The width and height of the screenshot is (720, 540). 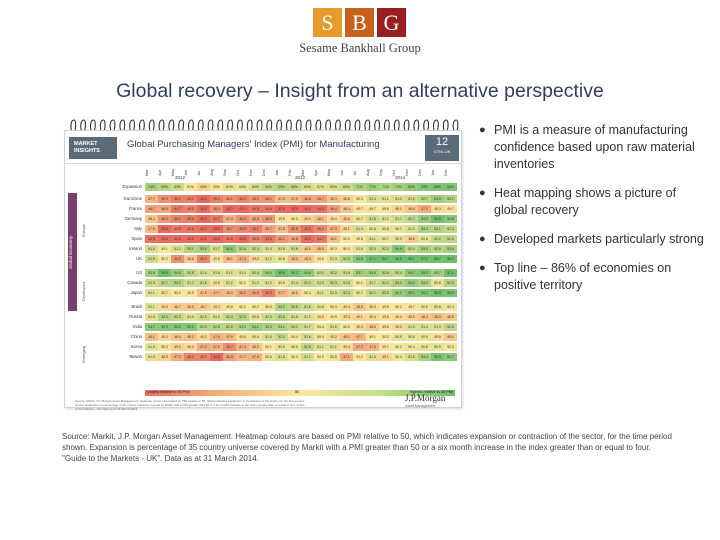 I want to click on month-label: Nov, so click(x=251, y=172).